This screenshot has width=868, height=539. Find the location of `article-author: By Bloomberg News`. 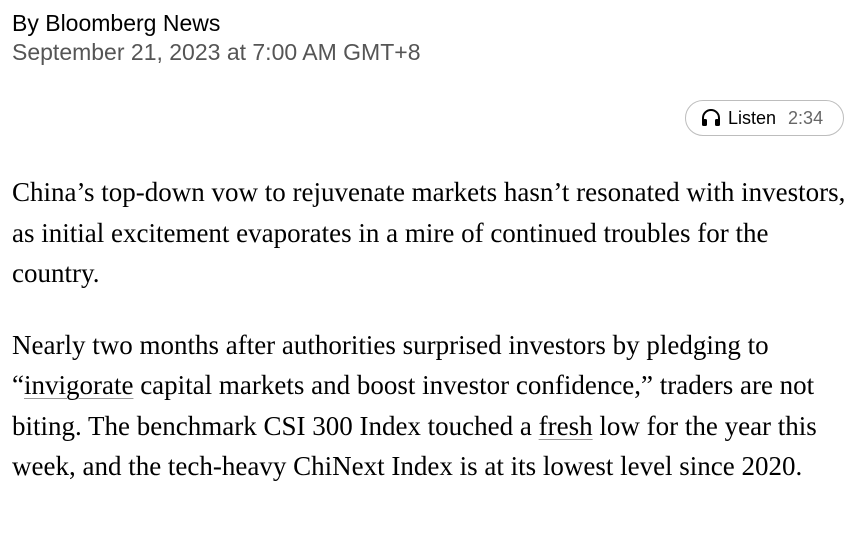

article-author: By Bloomberg News is located at coordinates (116, 23).